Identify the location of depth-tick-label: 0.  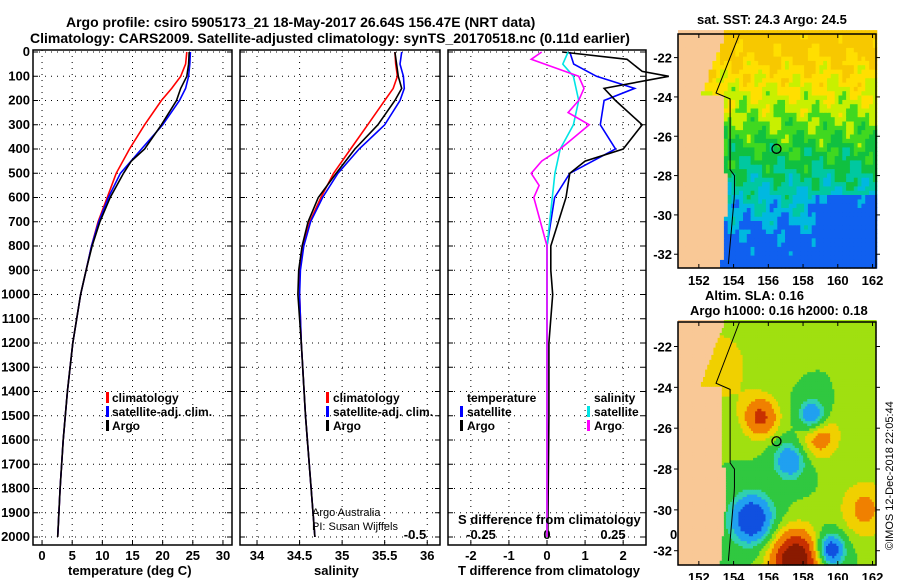
(26, 51).